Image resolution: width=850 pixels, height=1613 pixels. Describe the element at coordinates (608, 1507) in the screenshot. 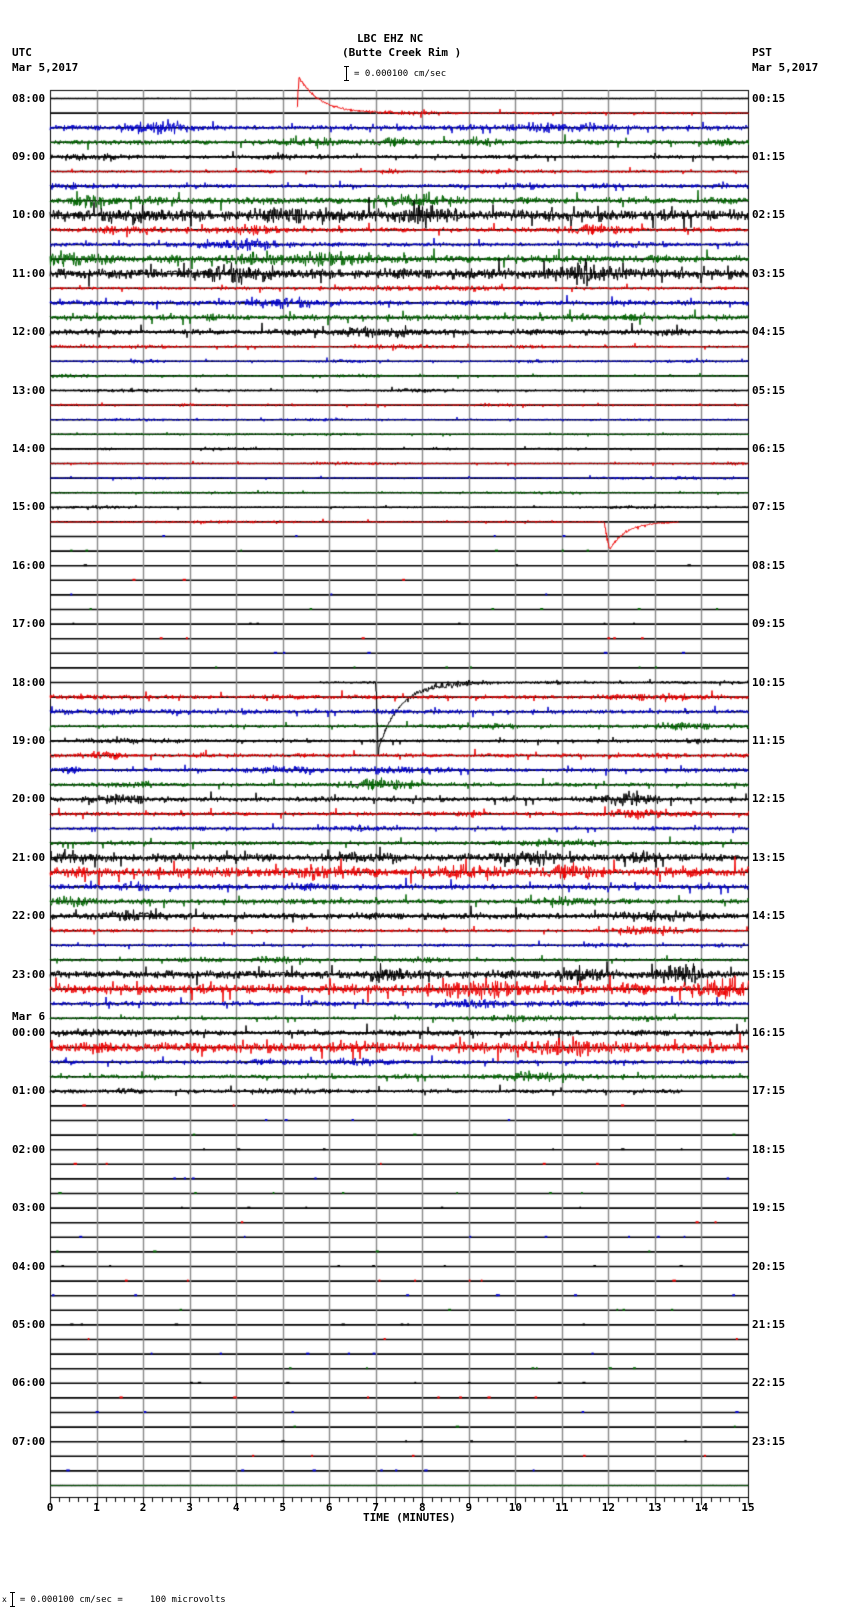

I see `x-tick-label: 12` at that location.